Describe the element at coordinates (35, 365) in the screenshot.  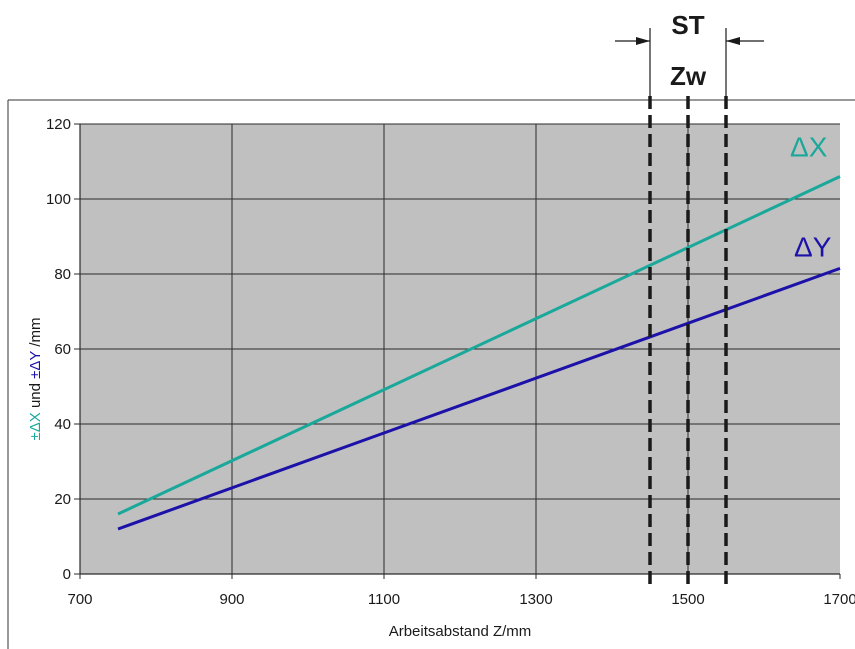
I see `y-axis-title-dy: ±ΔY` at that location.